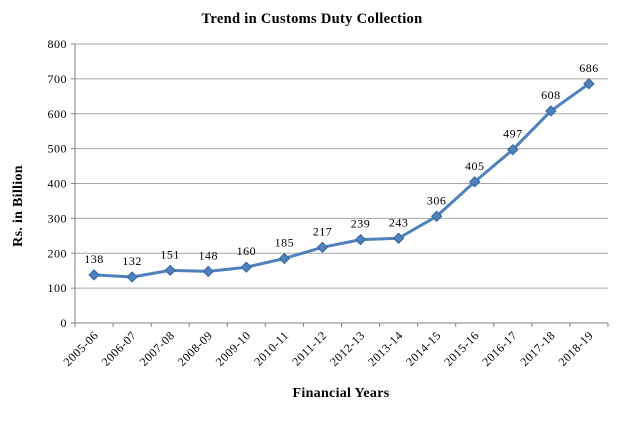 Image resolution: width=624 pixels, height=423 pixels. What do you see at coordinates (385, 348) in the screenshot?
I see `x-tick-label: 2013-14` at bounding box center [385, 348].